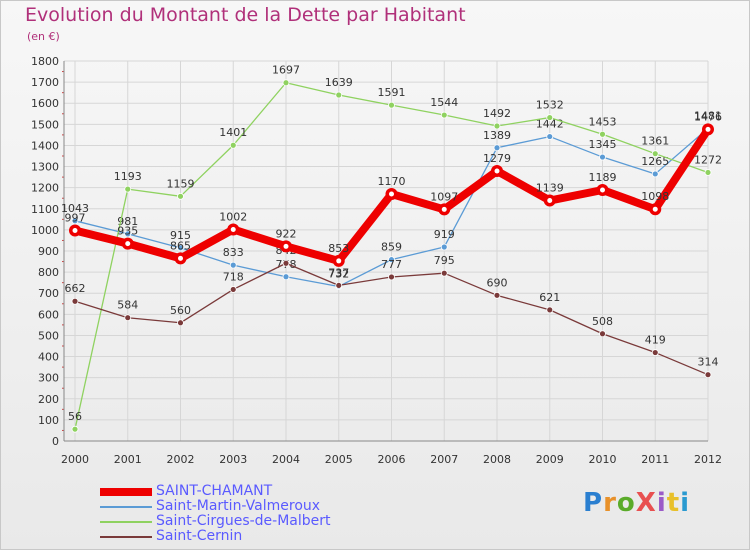 This screenshot has height=550, width=750. What do you see at coordinates (603, 144) in the screenshot?
I see `data-label: 1345` at bounding box center [603, 144].